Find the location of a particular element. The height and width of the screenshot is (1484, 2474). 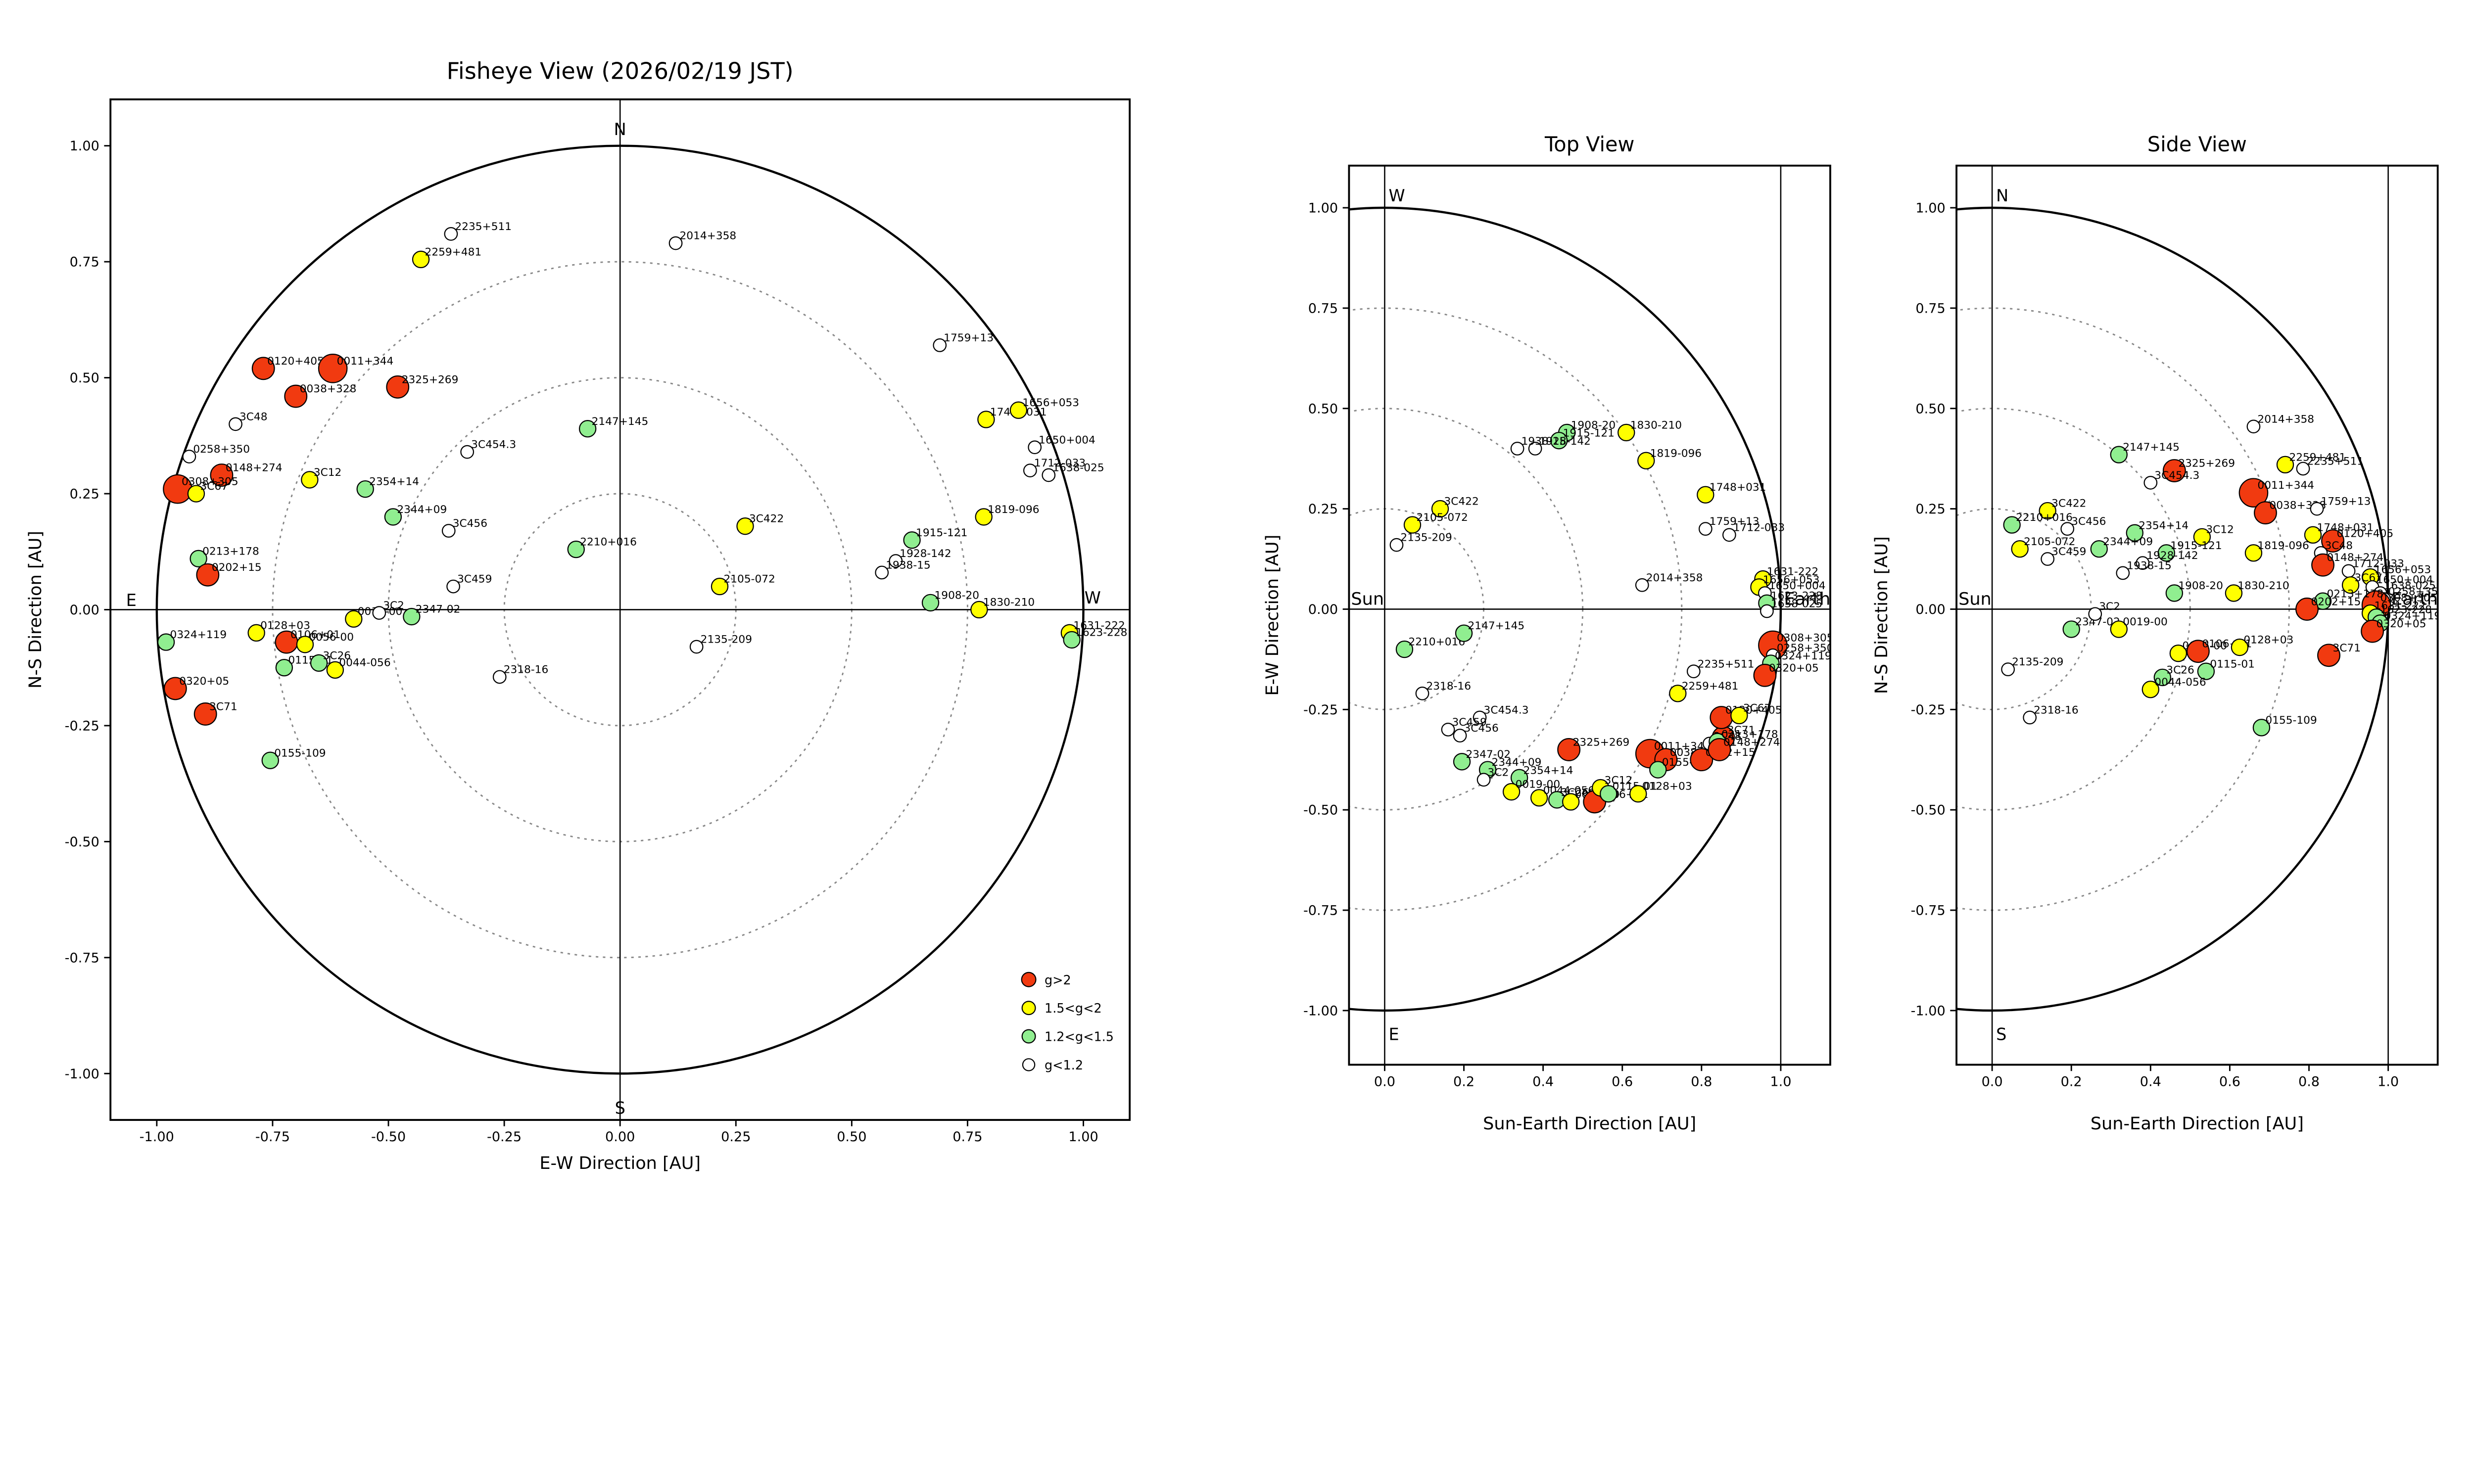

legend-label: 1.5<g<2 is located at coordinates (1074, 1008).